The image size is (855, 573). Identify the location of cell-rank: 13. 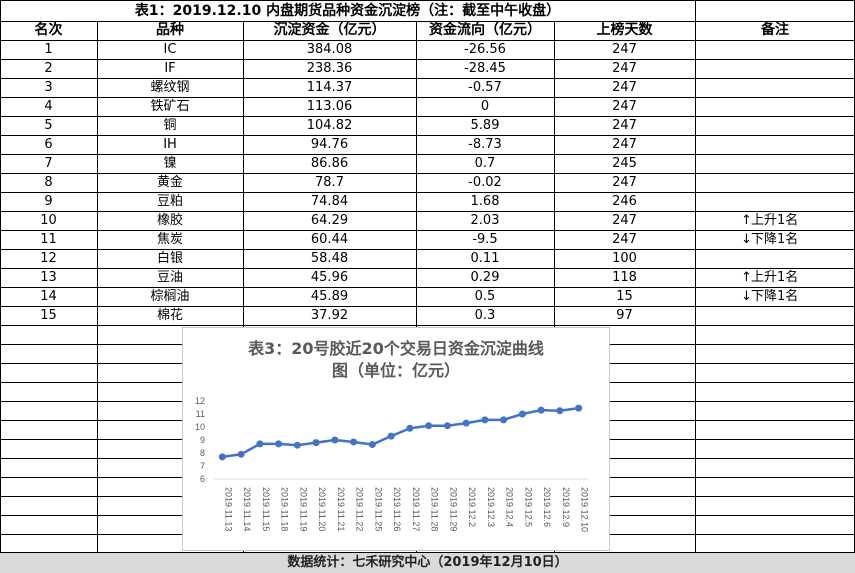
(48, 277).